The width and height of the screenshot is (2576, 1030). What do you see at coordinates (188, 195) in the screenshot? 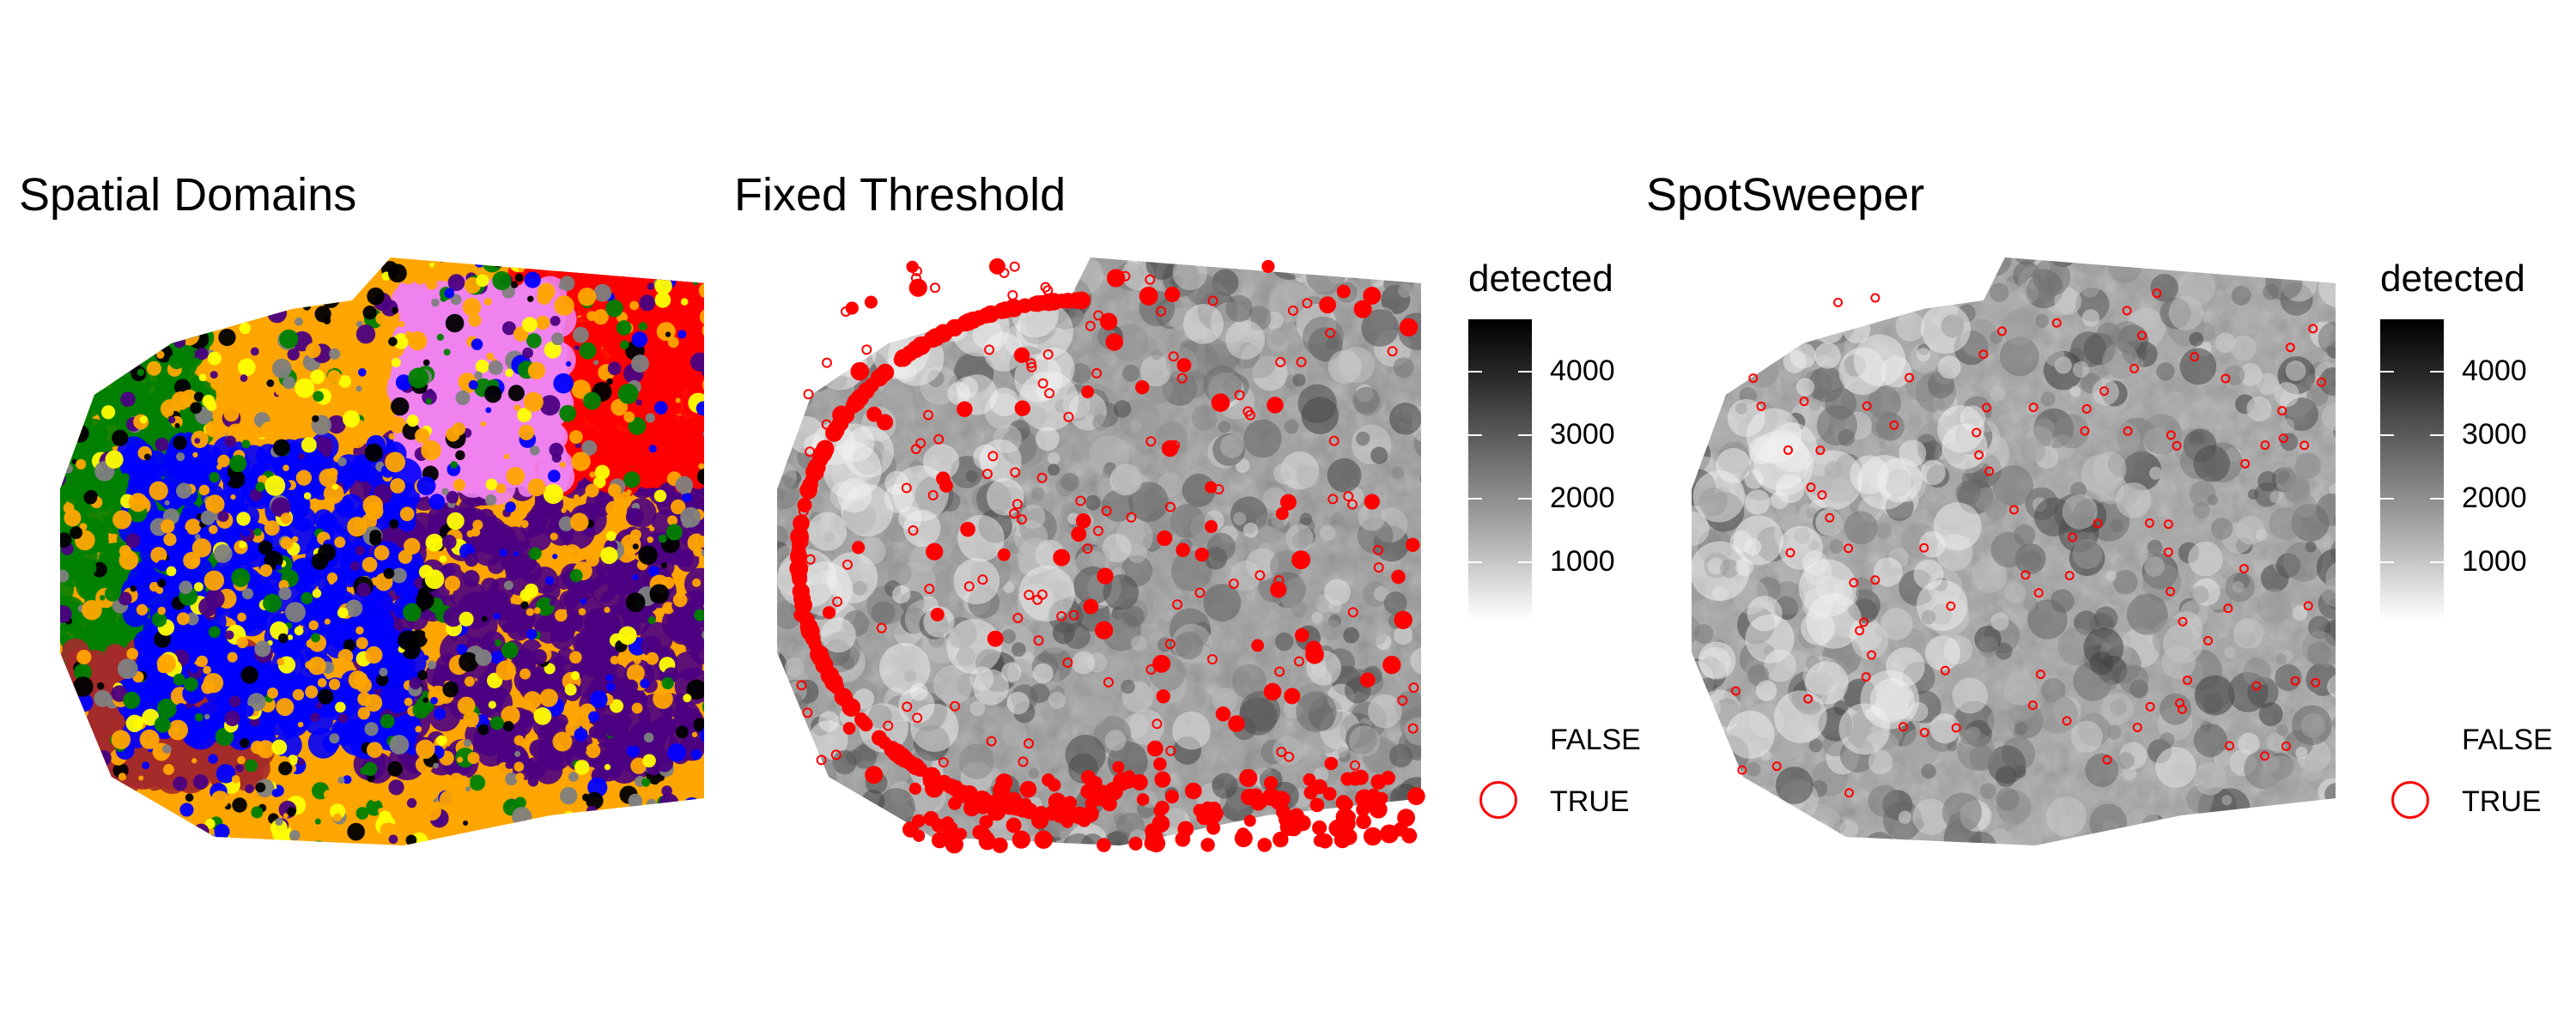
I see `panel-title-spatial-domains: Spatial Domains` at bounding box center [188, 195].